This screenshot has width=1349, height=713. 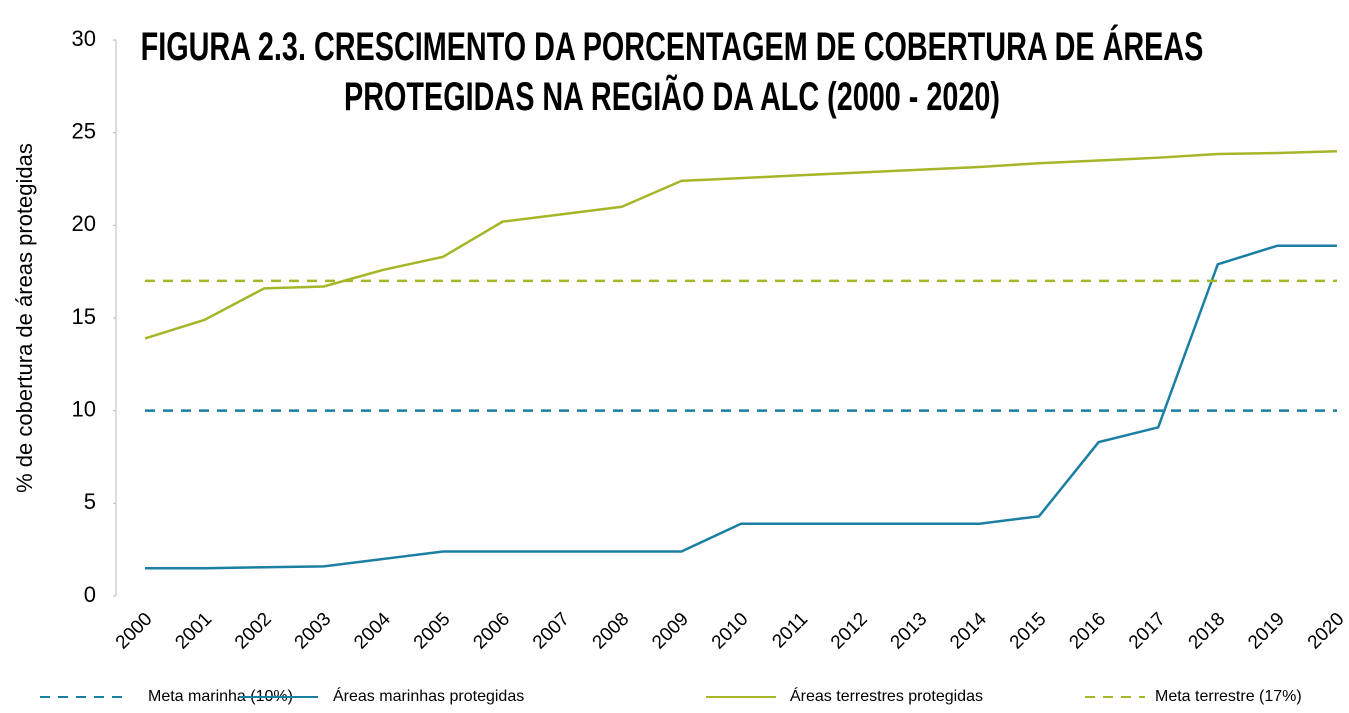 What do you see at coordinates (1147, 631) in the screenshot?
I see `x-tick-label: 2017` at bounding box center [1147, 631].